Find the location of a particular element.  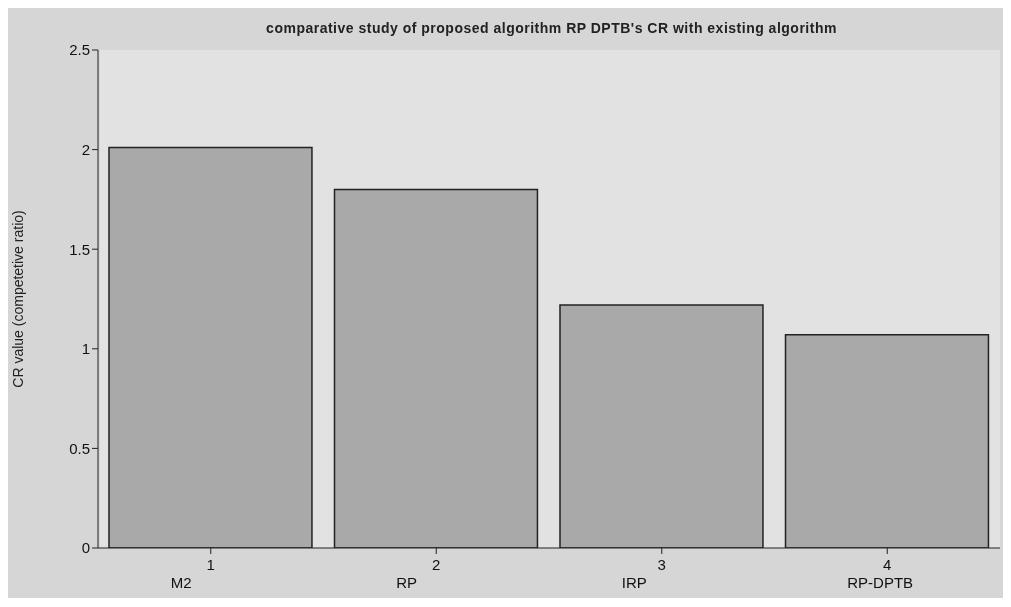

y-tick-label: 2.5 is located at coordinates (79, 50).